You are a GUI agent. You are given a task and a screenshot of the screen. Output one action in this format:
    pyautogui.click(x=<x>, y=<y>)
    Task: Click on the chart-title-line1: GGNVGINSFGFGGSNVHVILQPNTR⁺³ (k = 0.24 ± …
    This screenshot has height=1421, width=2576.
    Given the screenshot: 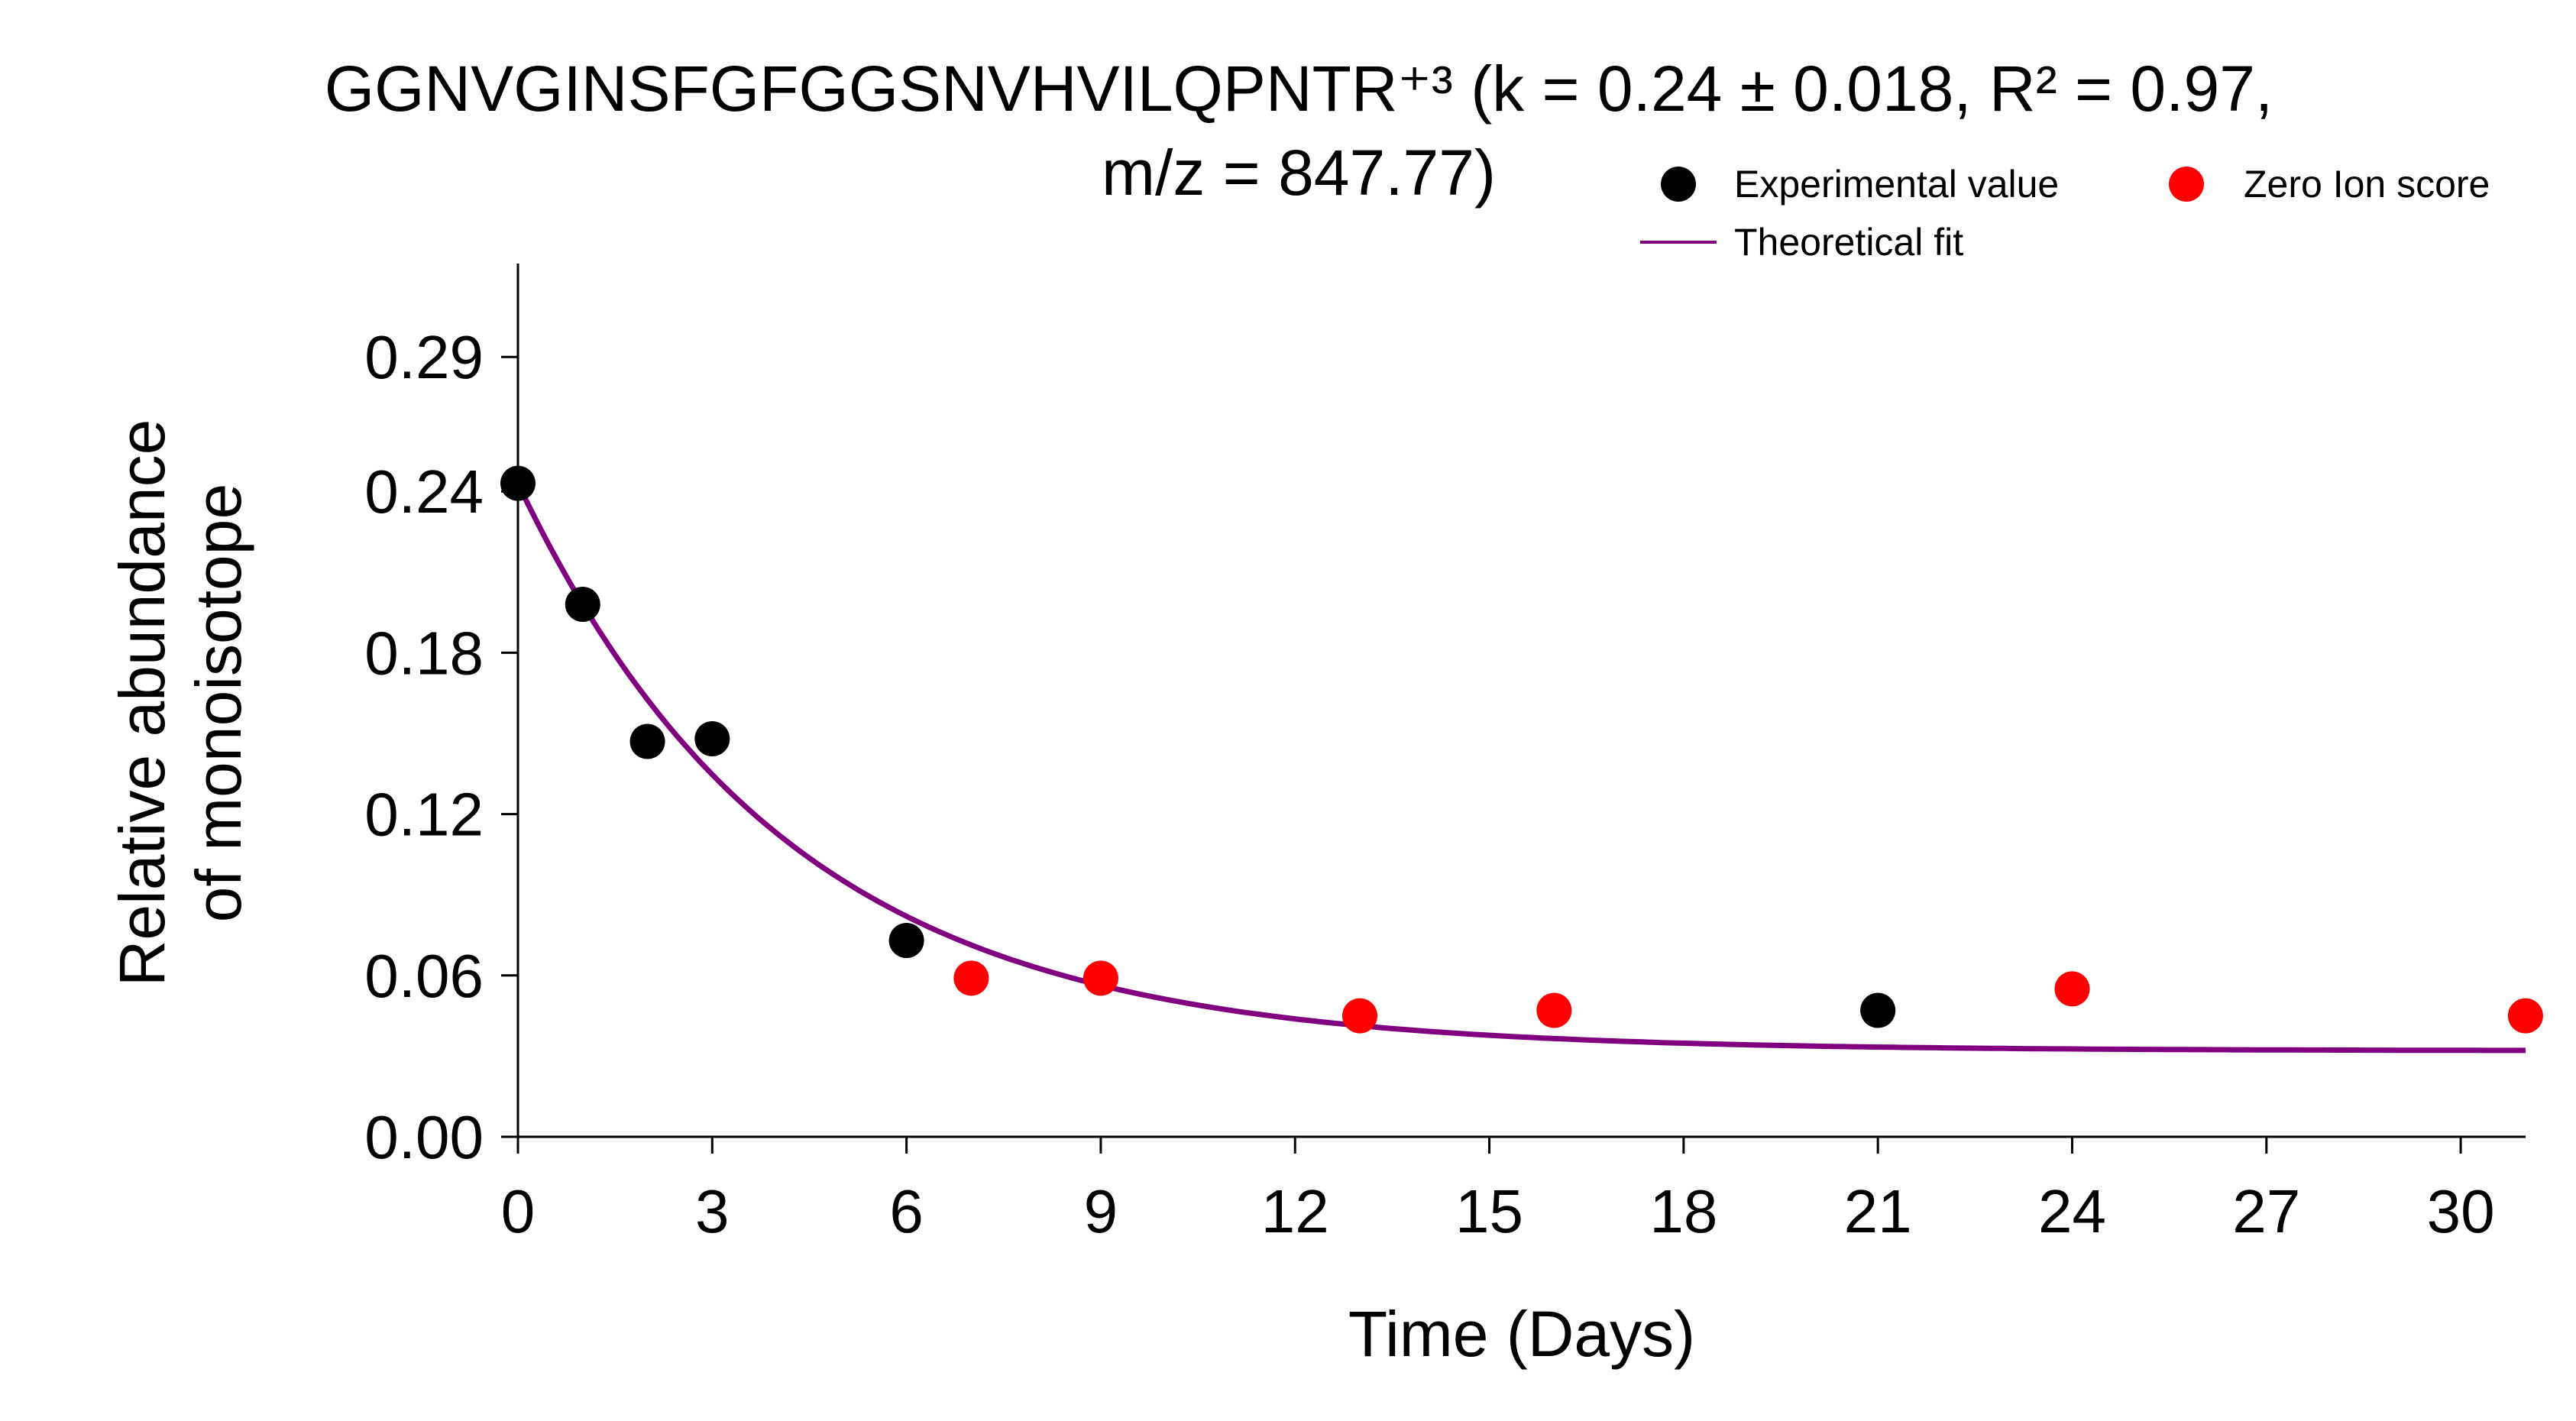 What is the action you would take?
    pyautogui.click(x=1299, y=89)
    